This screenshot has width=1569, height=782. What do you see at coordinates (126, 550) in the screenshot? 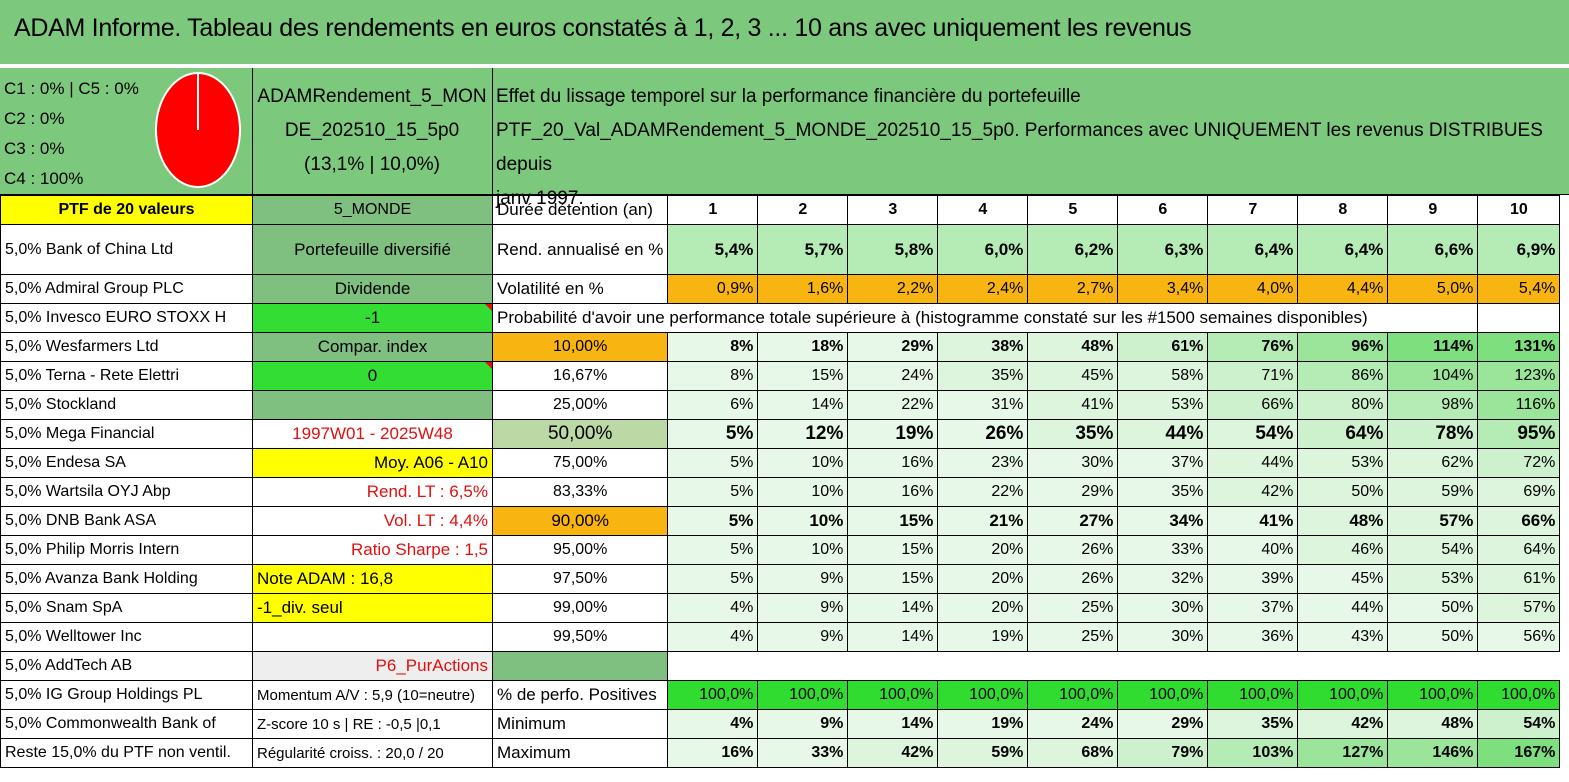
I see `holding-cell: 5,0% Philip Morris Intern` at bounding box center [126, 550].